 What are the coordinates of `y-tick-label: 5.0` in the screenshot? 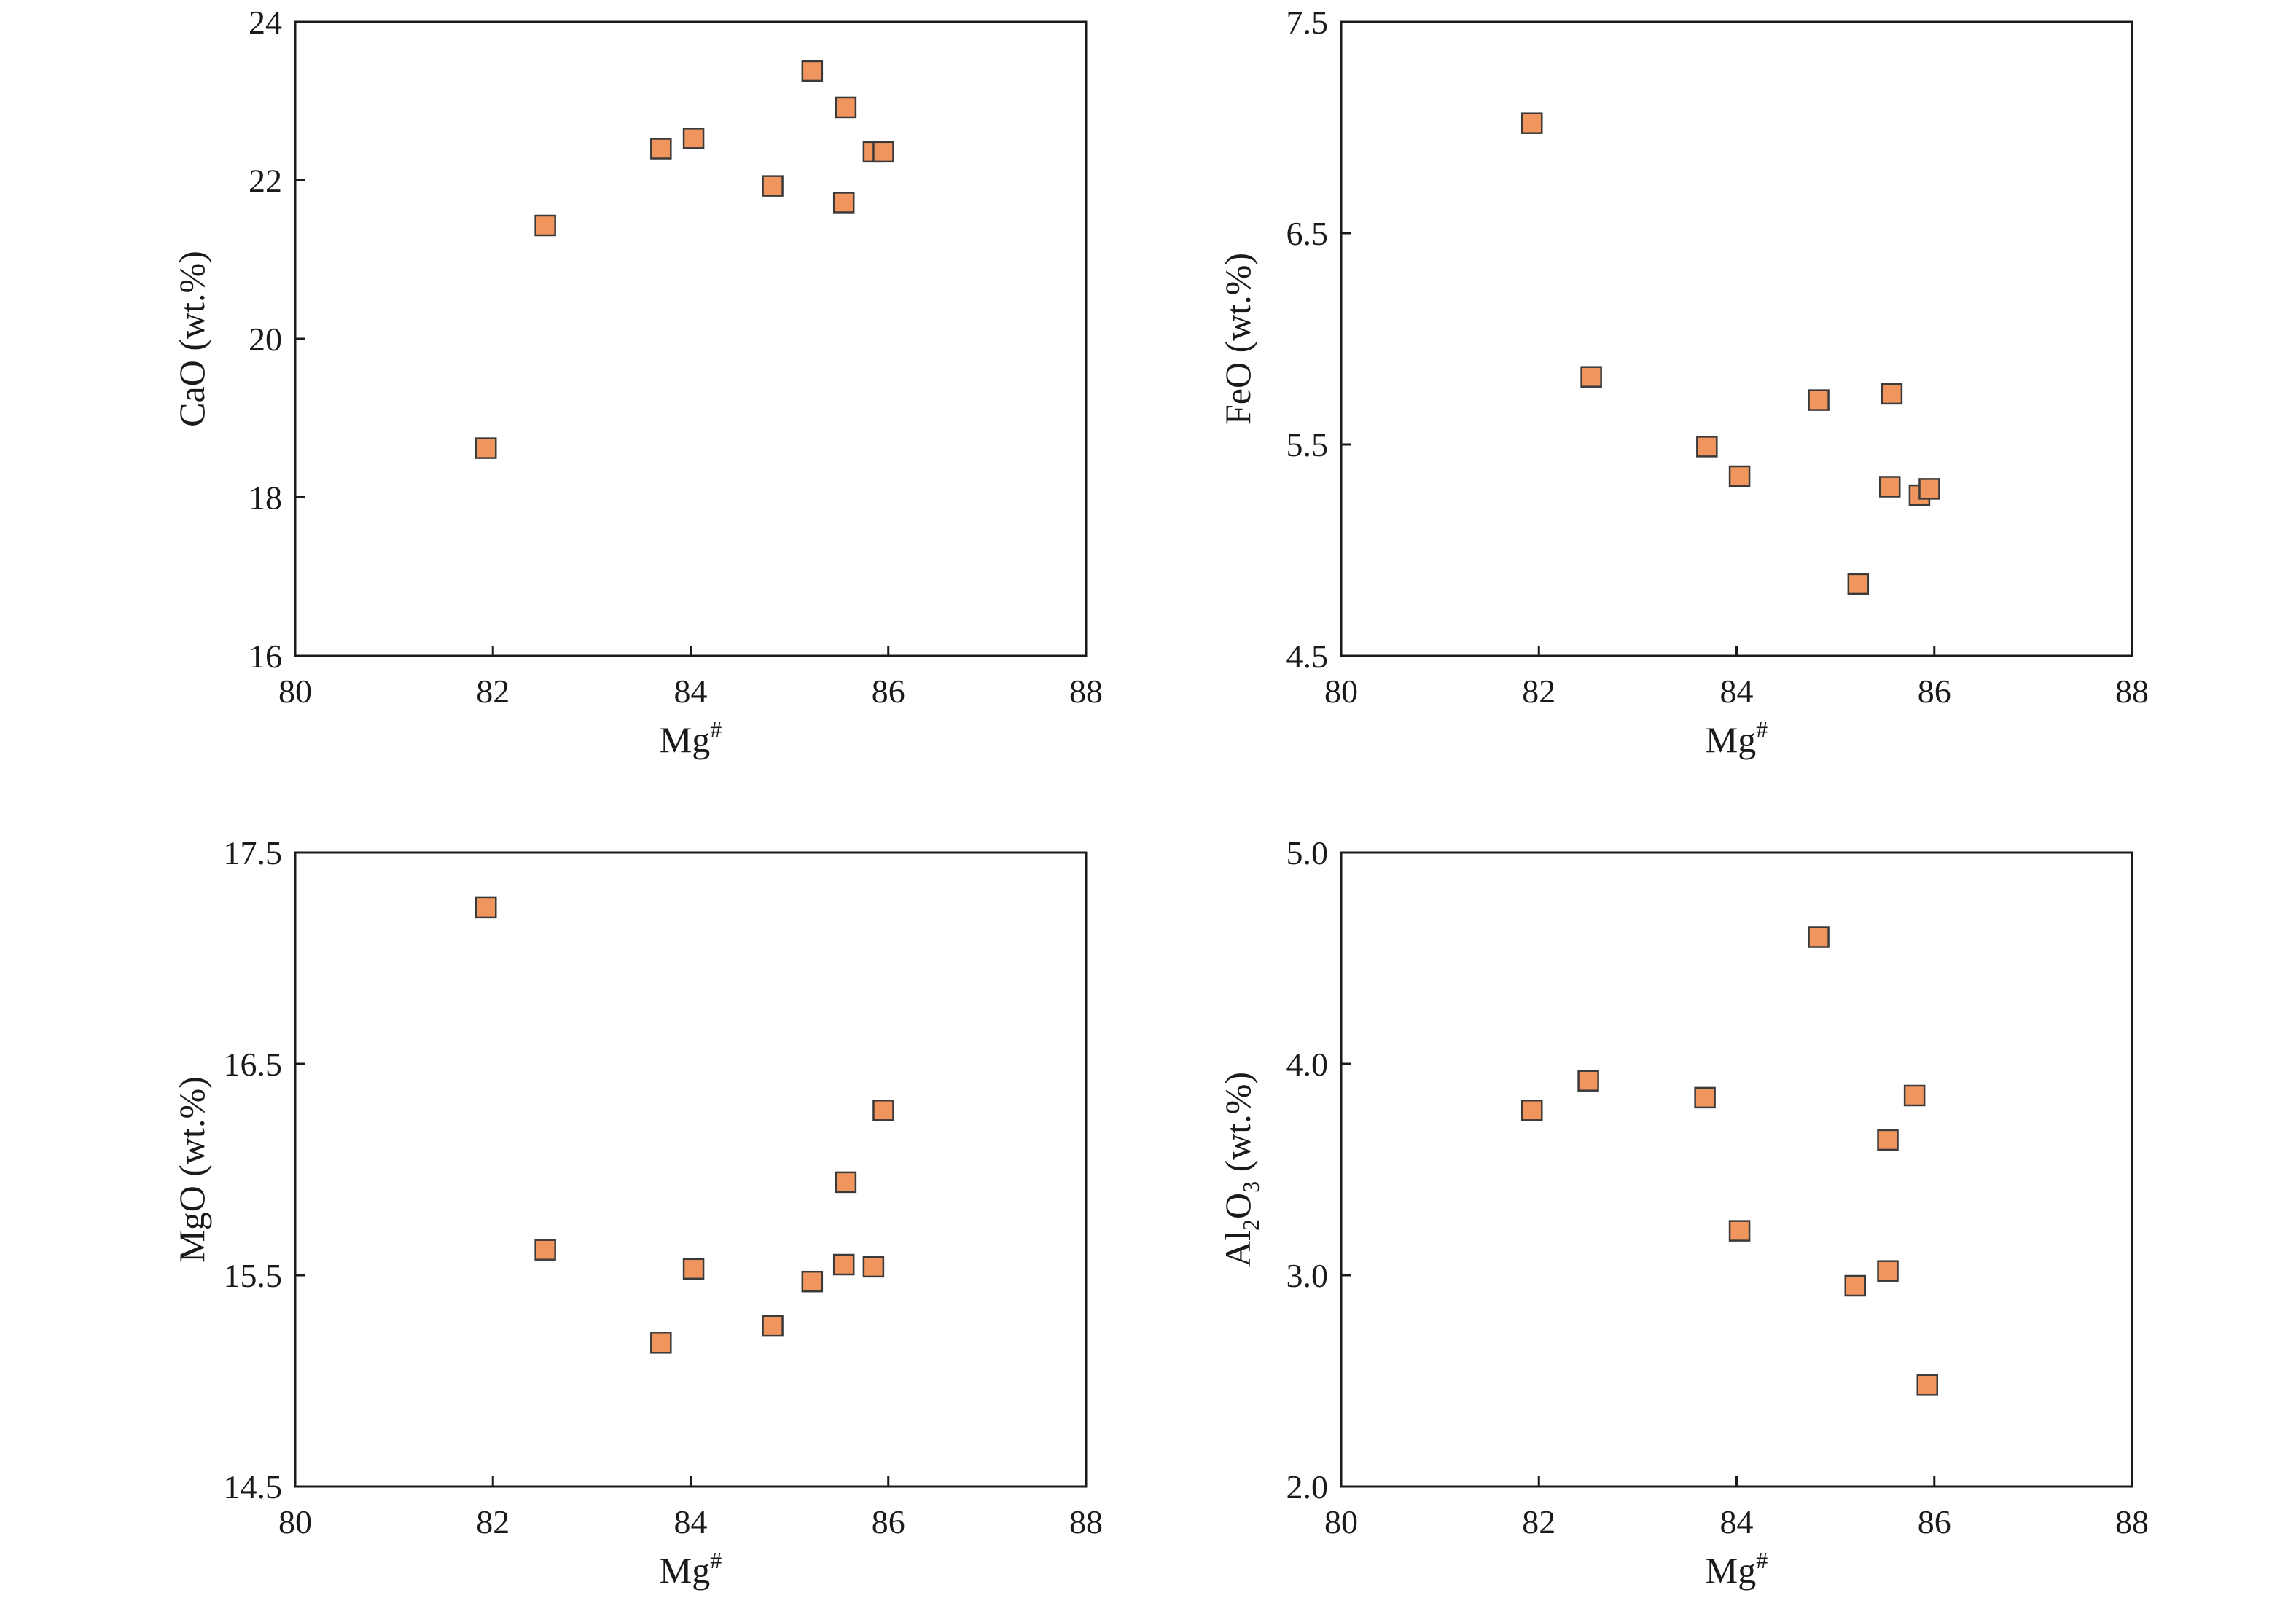 It's located at (1307, 853).